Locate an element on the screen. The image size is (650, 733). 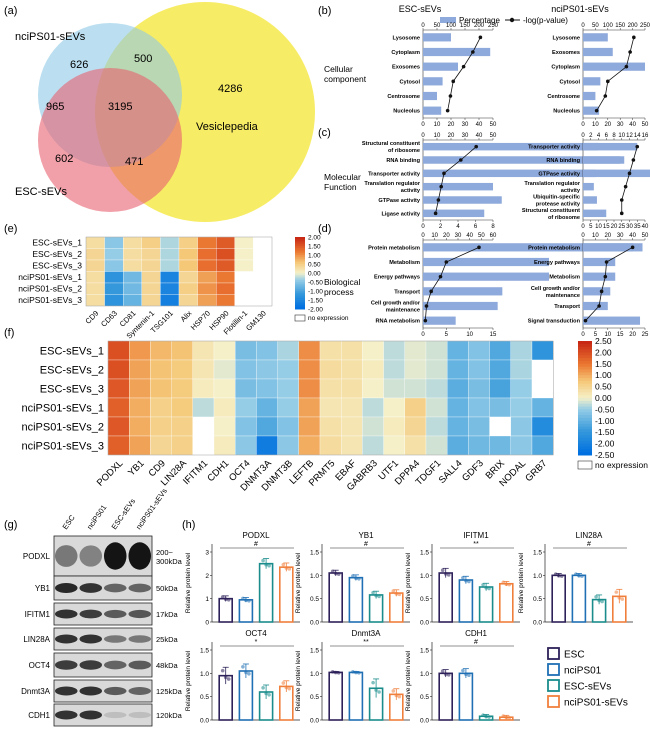
heatmap-row-label: ESC-sEVs_3 is located at coordinates (72, 389).